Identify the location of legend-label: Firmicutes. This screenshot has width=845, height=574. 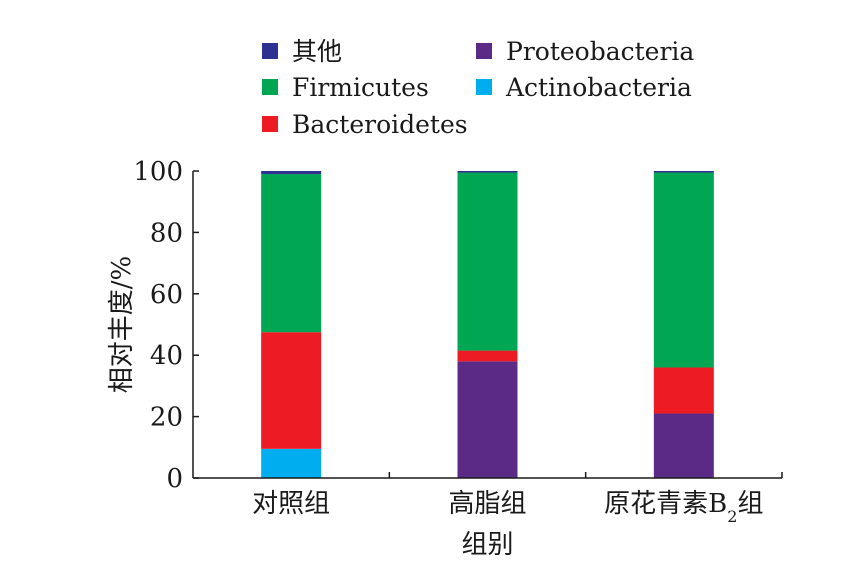
(360, 87).